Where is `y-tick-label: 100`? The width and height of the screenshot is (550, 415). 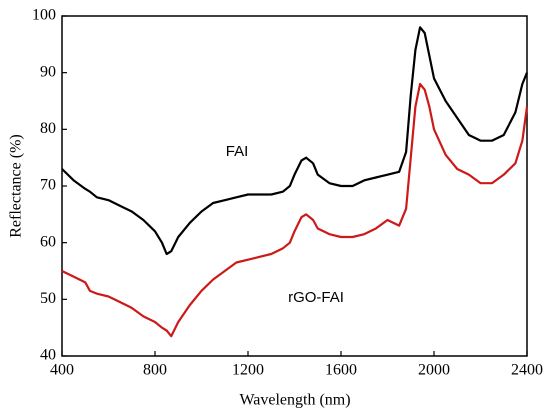
y-tick-label: 100 is located at coordinates (44, 15).